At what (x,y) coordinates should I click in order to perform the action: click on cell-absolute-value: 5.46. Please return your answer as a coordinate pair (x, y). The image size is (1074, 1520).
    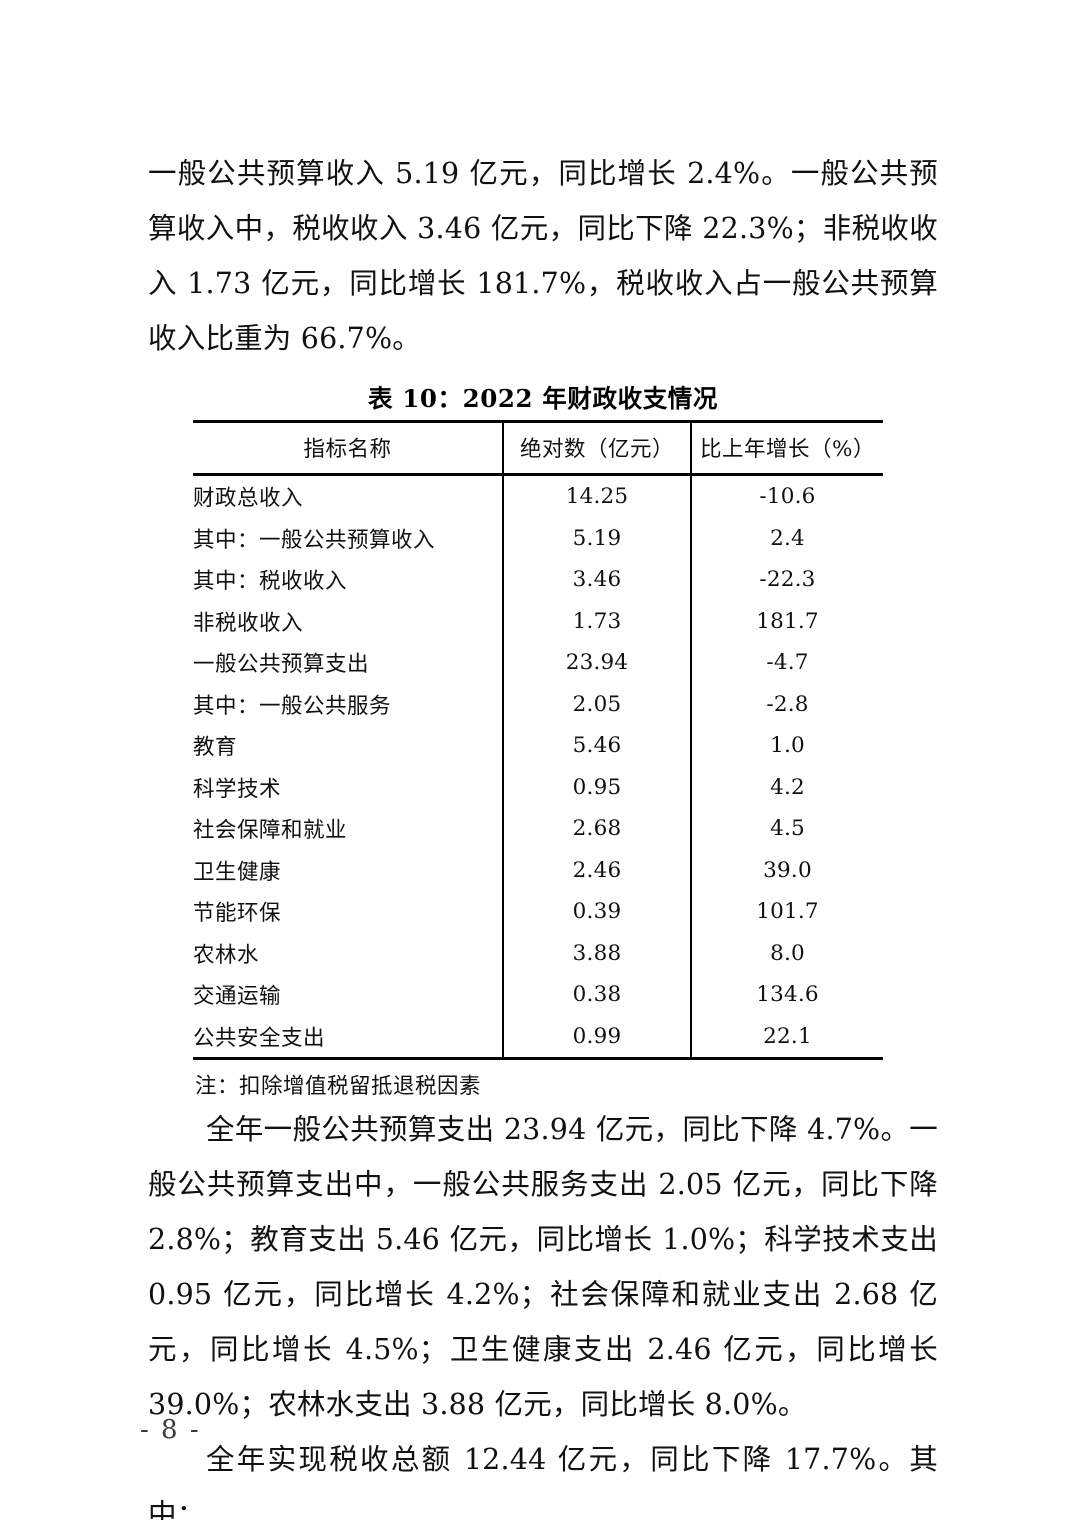
    Looking at the image, I should click on (596, 746).